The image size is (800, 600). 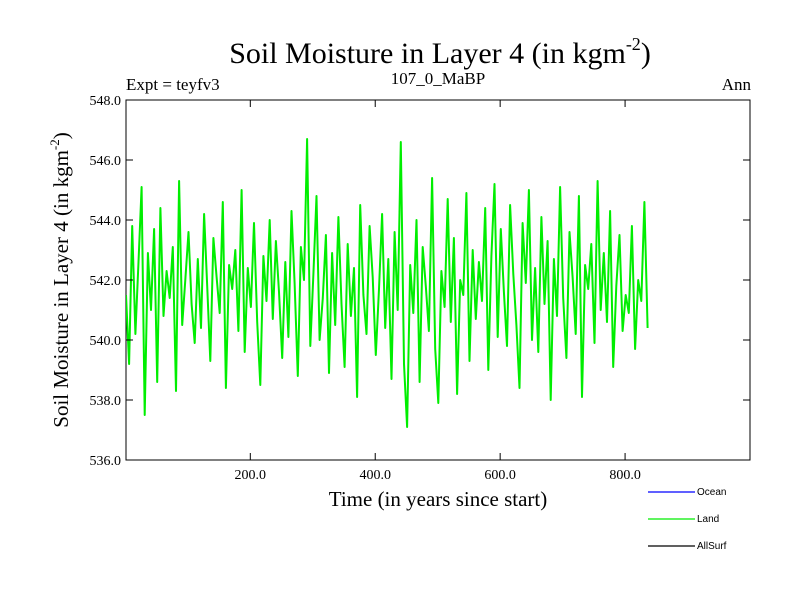 What do you see at coordinates (438, 78) in the screenshot?
I see `subtitle-center: 107_0_MaBP` at bounding box center [438, 78].